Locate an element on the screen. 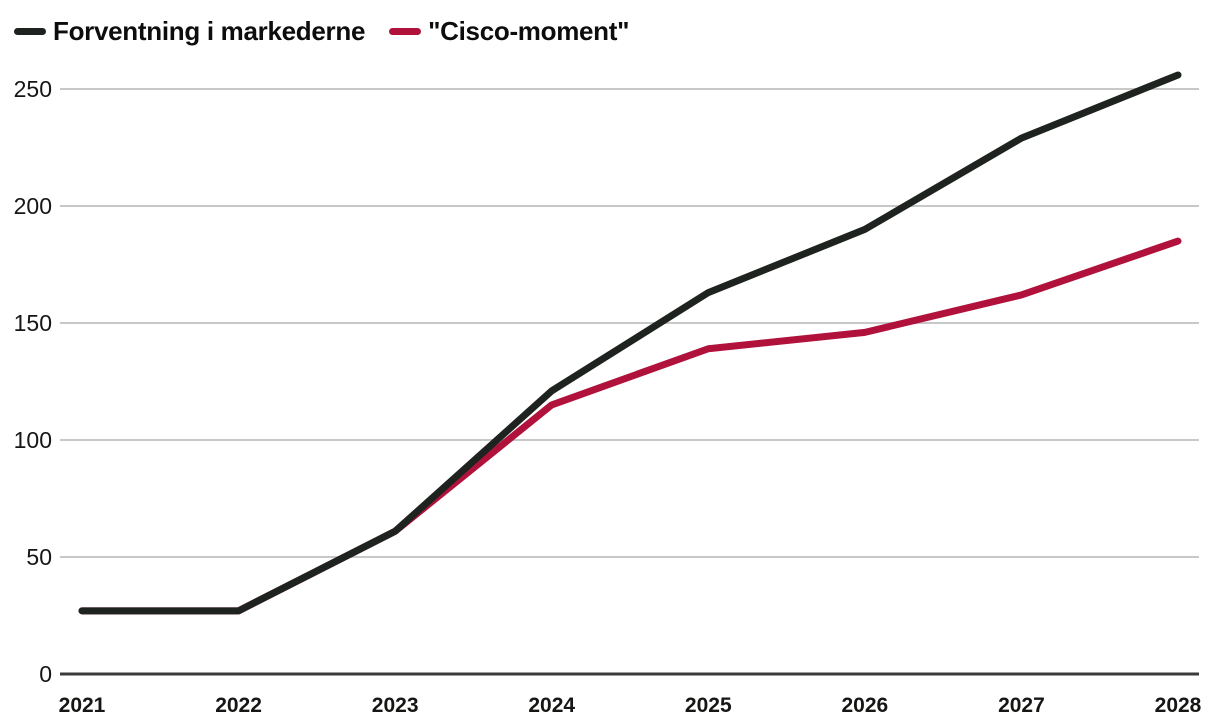  x-tick-label: 2026 is located at coordinates (864, 705).